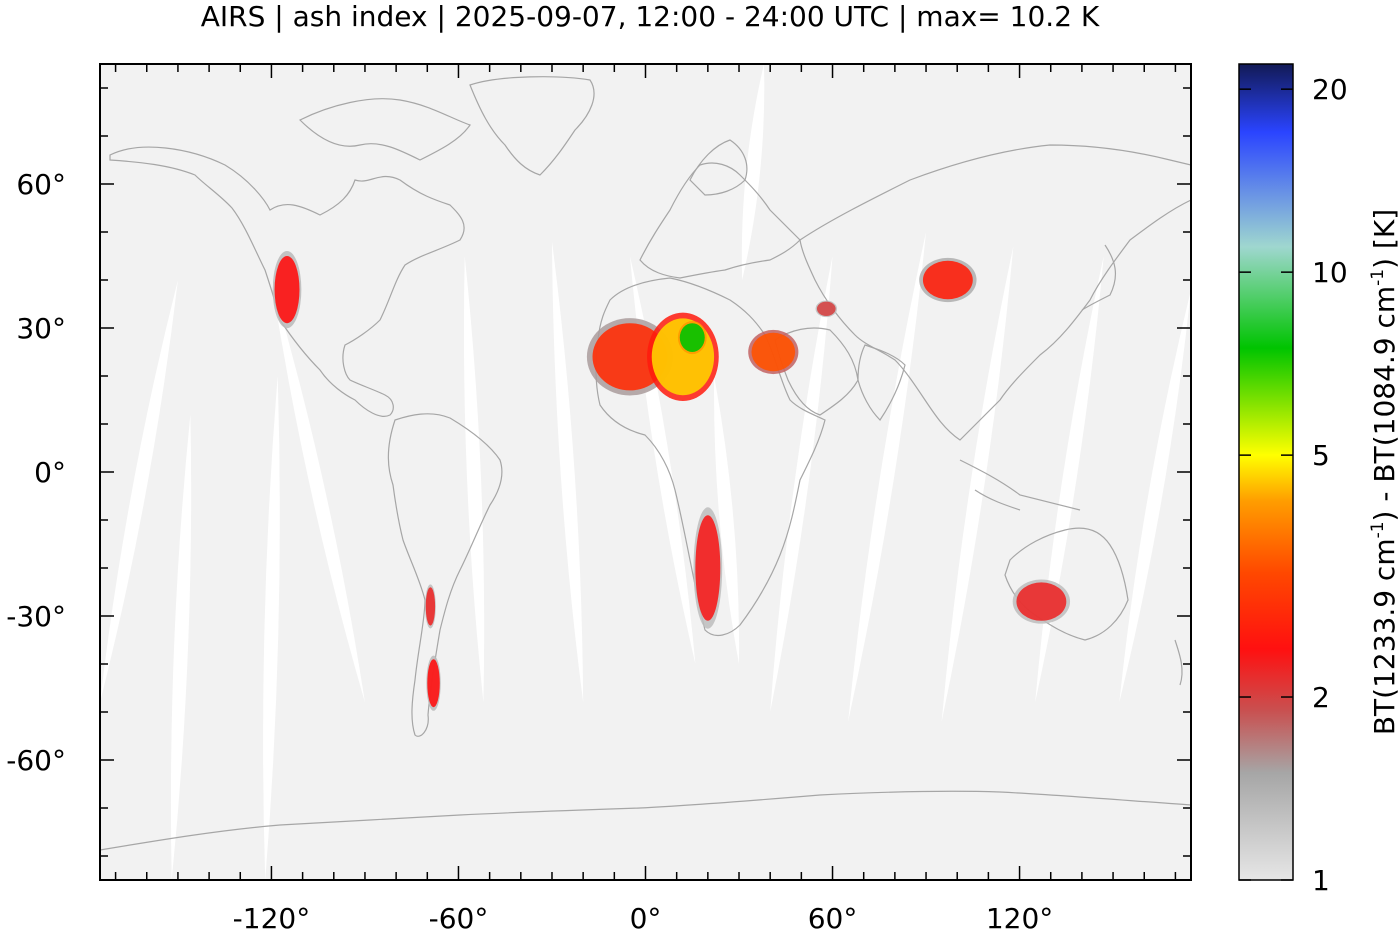  What do you see at coordinates (816, 371) in the screenshot?
I see `coast-arabia` at bounding box center [816, 371].